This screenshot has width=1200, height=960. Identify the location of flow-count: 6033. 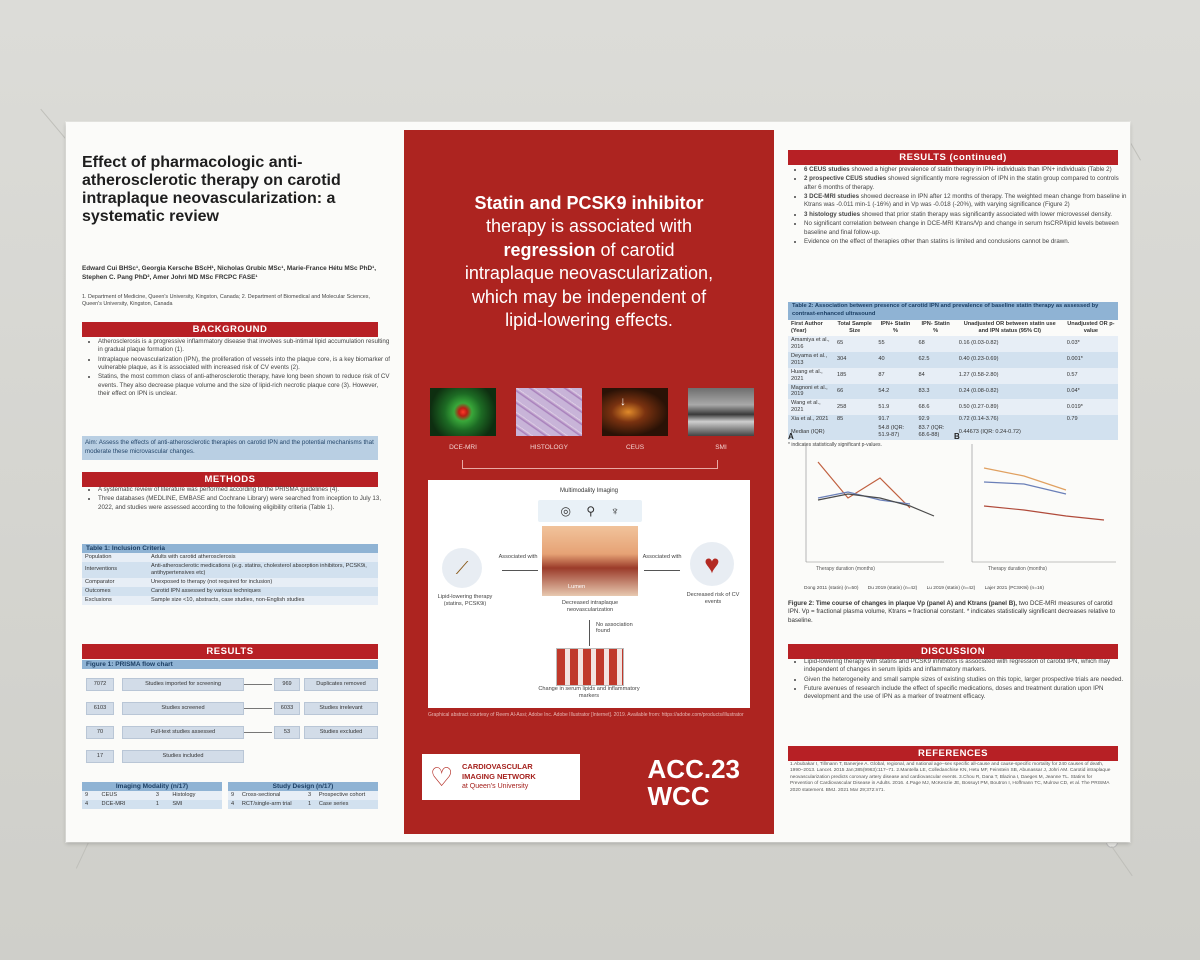
(287, 708).